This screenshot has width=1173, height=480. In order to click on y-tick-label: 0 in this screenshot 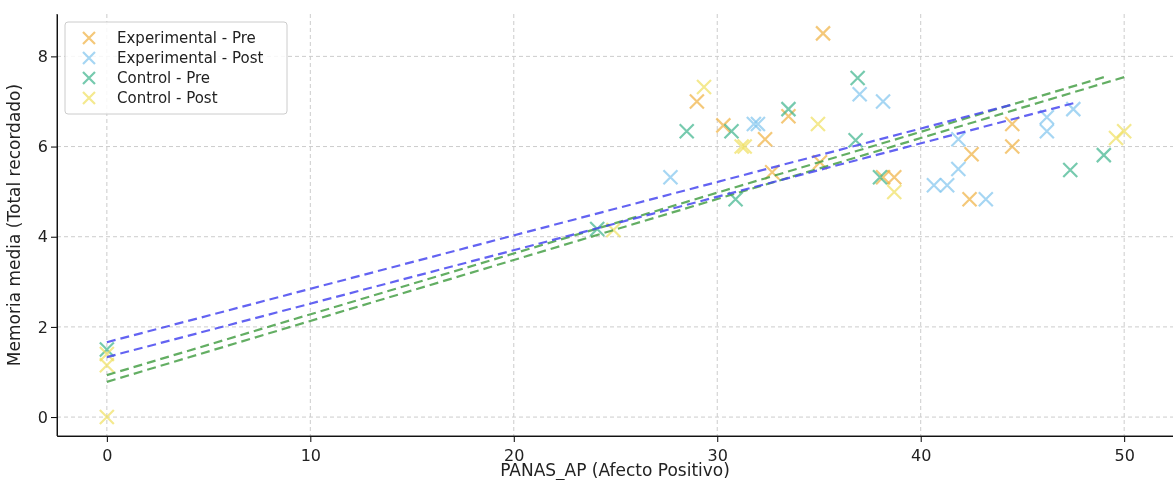, I will do `click(42, 417)`.